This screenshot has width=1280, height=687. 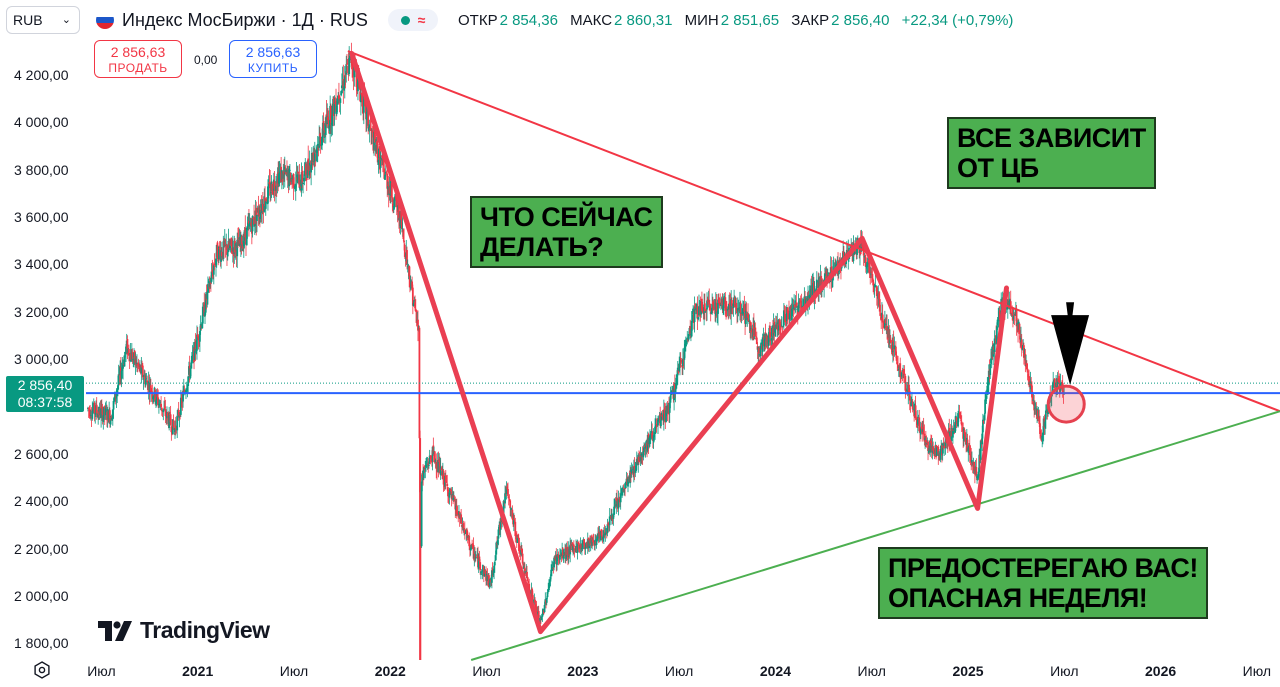 I want to click on tradingview-logo: TradingView, so click(x=184, y=630).